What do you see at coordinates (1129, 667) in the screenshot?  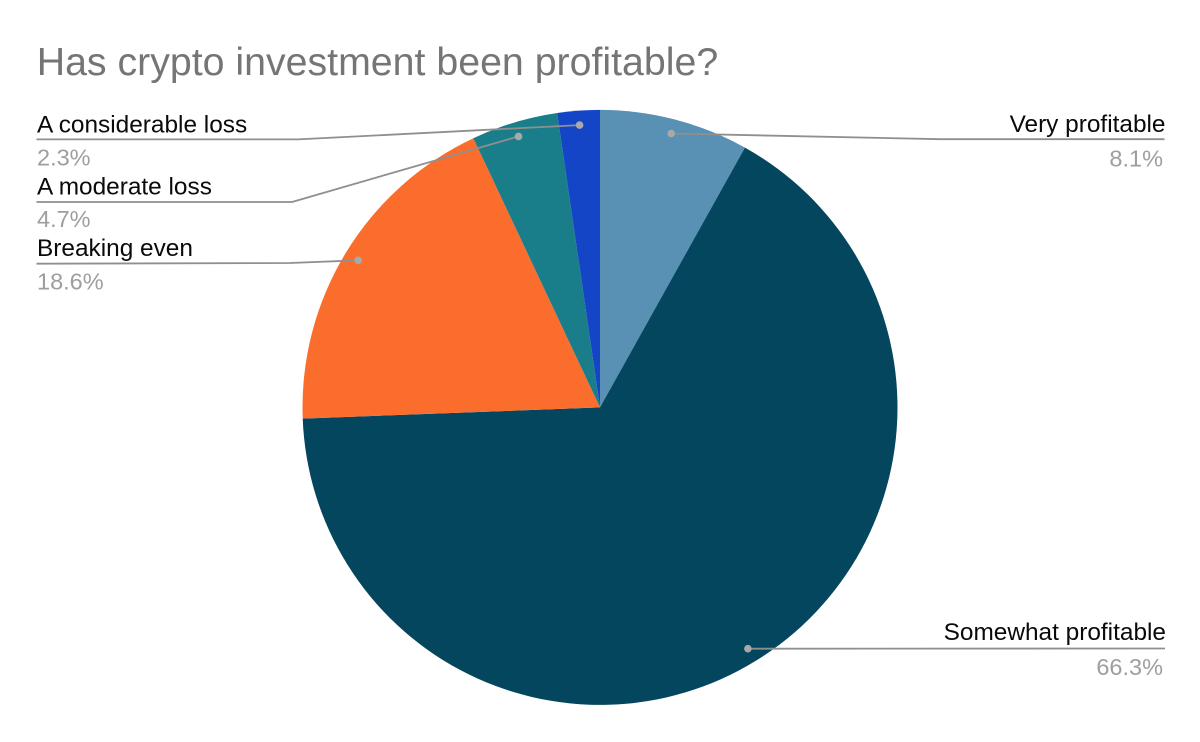 I see `svg-text: 66.3%` at bounding box center [1129, 667].